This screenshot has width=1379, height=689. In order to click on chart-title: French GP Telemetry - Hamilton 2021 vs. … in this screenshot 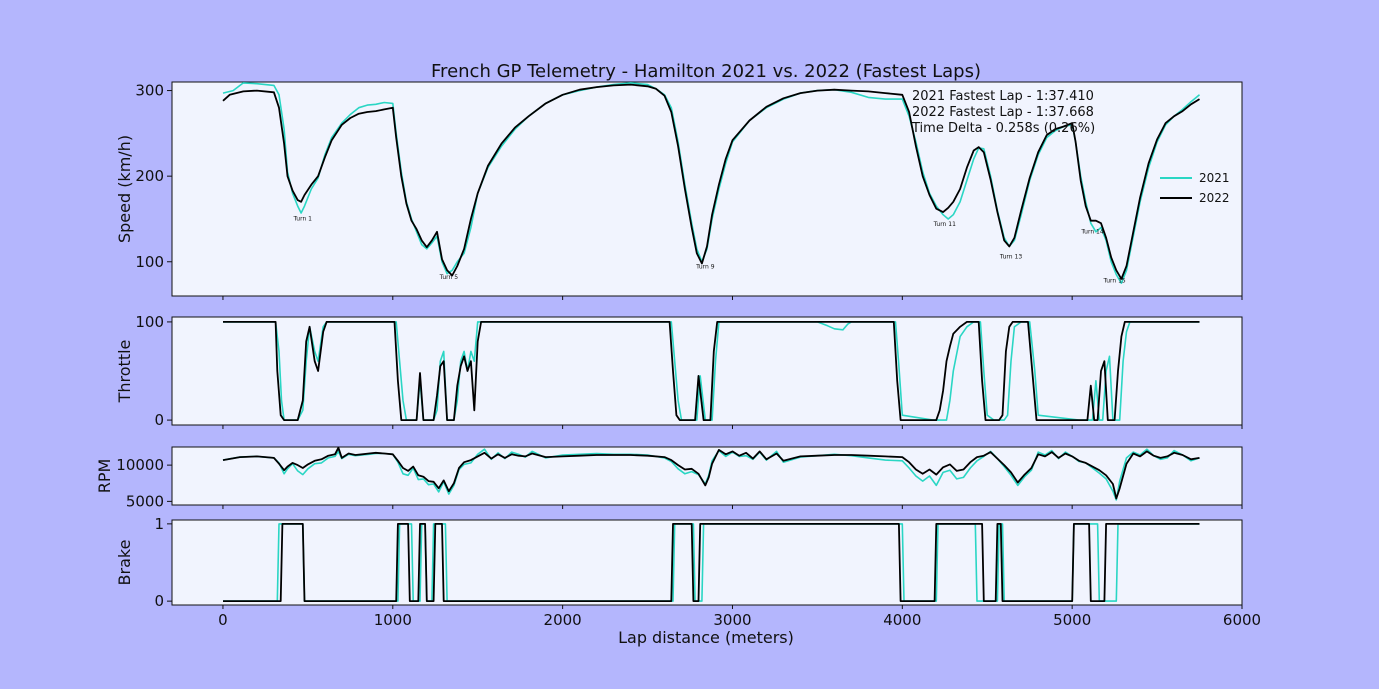, I will do `click(706, 71)`.